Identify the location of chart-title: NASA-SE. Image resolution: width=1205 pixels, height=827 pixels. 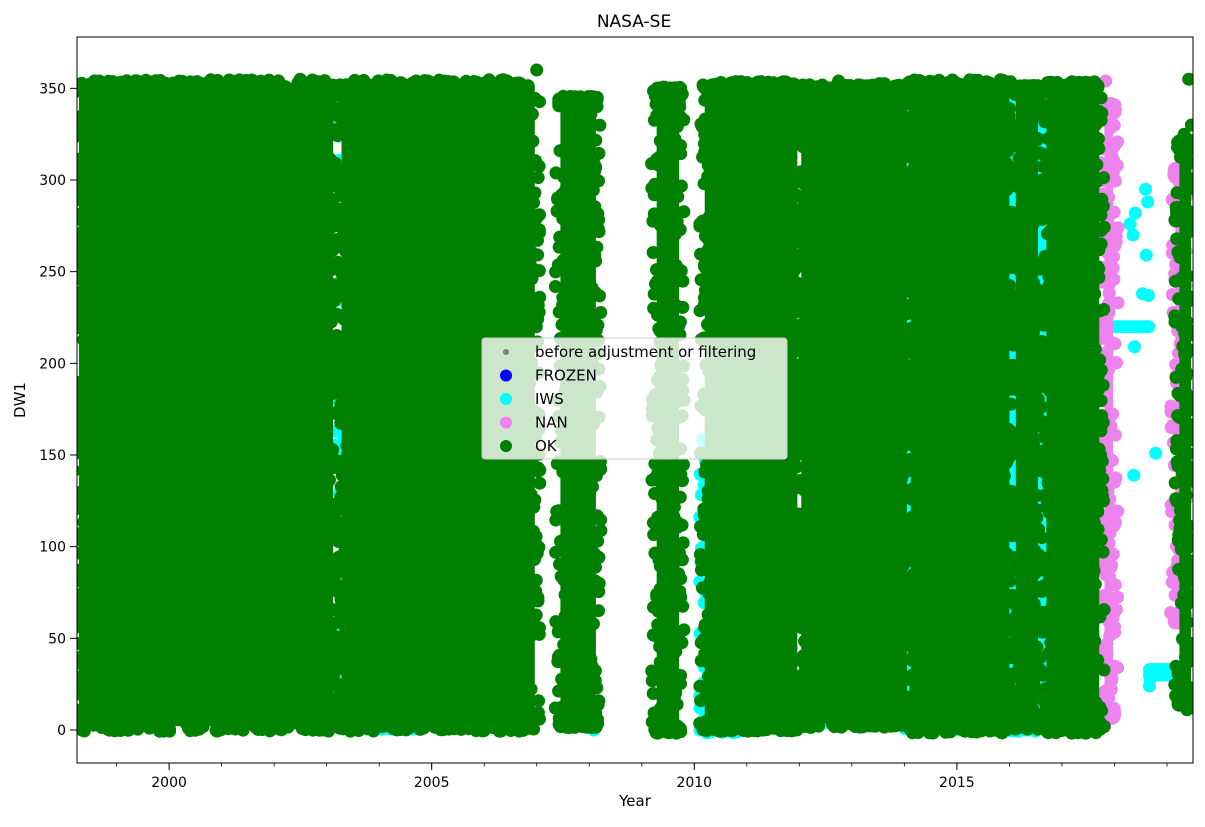
(634, 22).